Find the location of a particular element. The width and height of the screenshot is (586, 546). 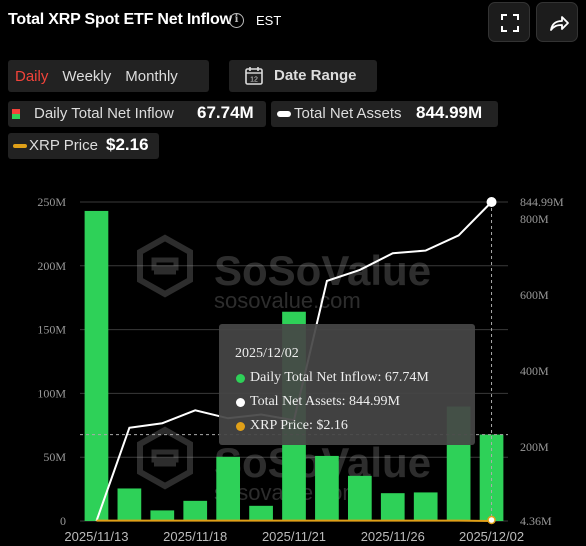

calendar-icon: 12 is located at coordinates (254, 76).